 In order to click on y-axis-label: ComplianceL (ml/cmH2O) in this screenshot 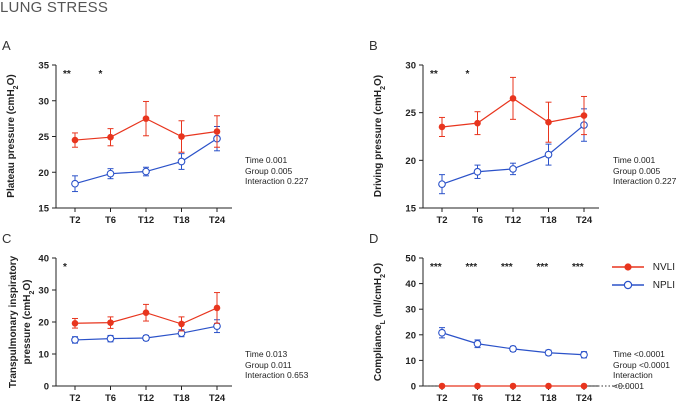, I will do `click(380, 322)`.